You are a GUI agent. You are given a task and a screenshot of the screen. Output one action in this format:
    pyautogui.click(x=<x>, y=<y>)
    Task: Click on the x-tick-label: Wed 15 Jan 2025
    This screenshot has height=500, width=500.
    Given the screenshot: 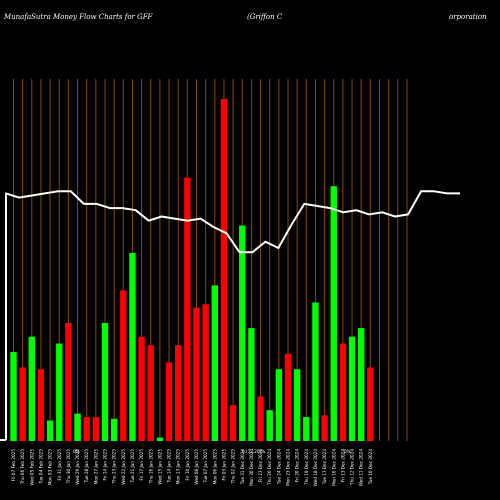 What is the action you would take?
    pyautogui.click(x=159, y=467)
    